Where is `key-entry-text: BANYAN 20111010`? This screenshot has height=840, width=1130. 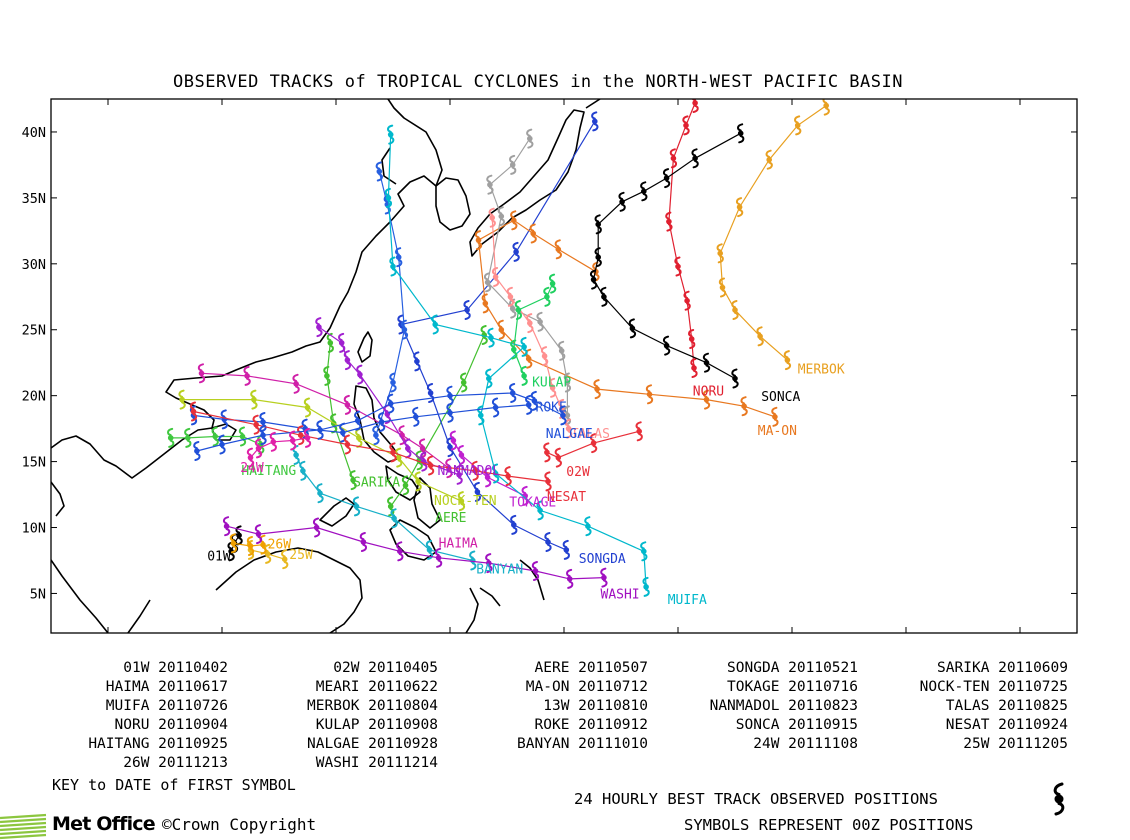
key-entry-text: BANYAN 20111010 is located at coordinates (582, 744).